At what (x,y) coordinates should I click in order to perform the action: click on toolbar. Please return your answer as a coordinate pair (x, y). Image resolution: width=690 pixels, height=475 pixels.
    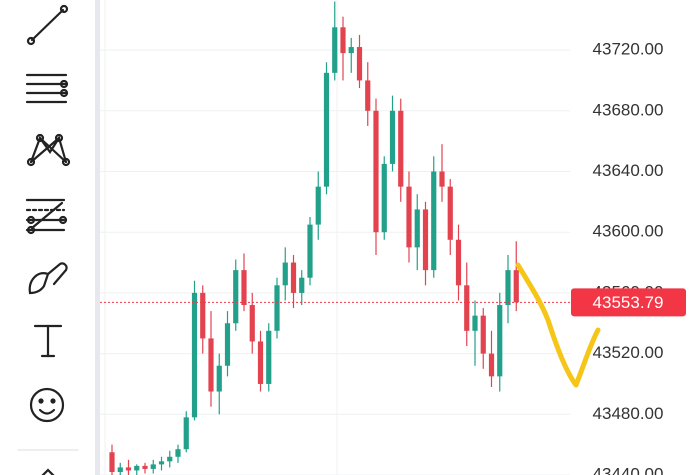
    Looking at the image, I should click on (50, 237).